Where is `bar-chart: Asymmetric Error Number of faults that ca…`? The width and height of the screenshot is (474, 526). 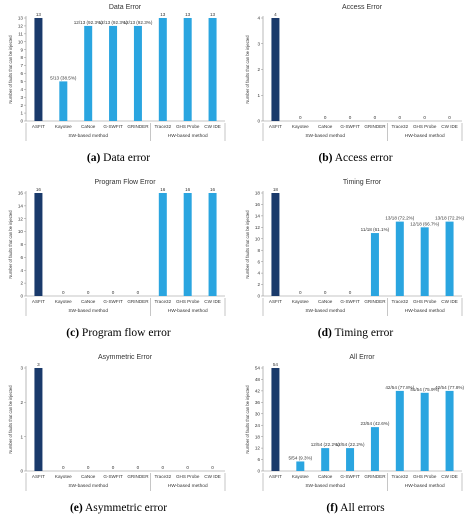 bar-chart: Asymmetric Error Number of faults that ca… is located at coordinates (117, 422).